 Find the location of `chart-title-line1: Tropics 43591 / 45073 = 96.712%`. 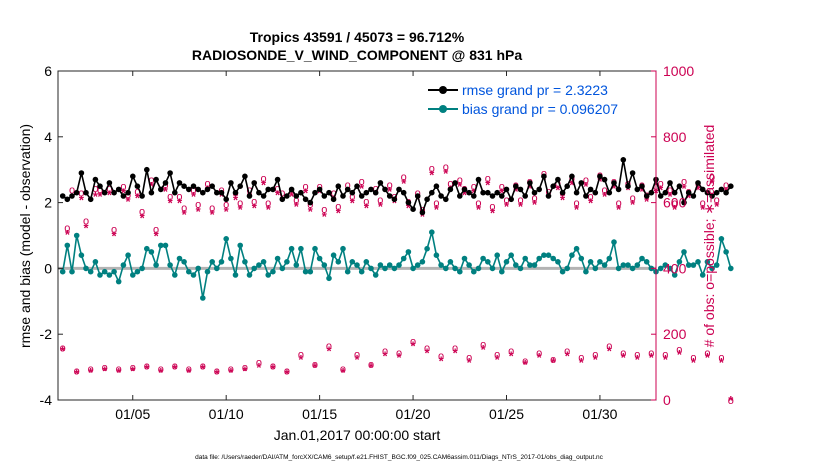

chart-title-line1: Tropics 43591 / 45073 = 96.712% is located at coordinates (357, 37).